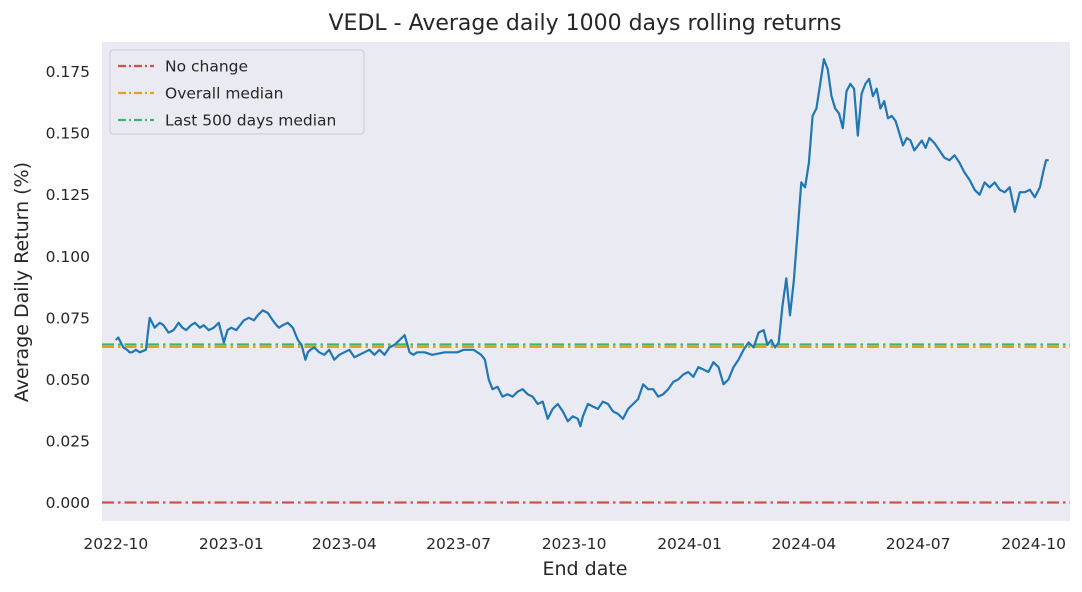 This screenshot has width=1082, height=592. What do you see at coordinates (918, 544) in the screenshot?
I see `x-tick-label: 2024-07` at bounding box center [918, 544].